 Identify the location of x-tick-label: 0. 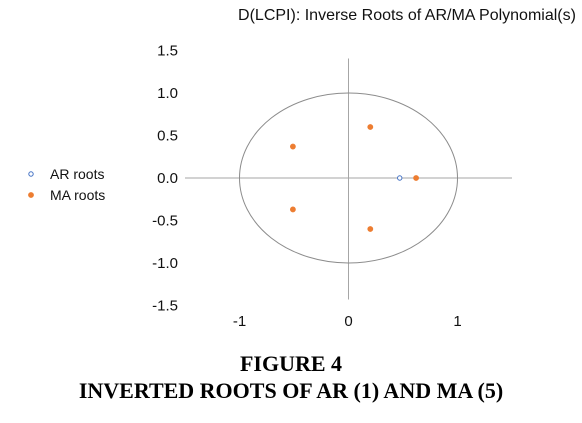
(348, 321).